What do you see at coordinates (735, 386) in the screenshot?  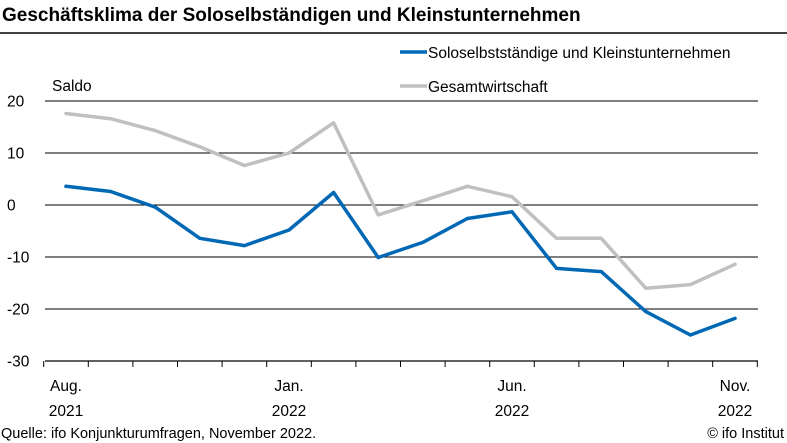 I see `x-tick-label: Nov.` at bounding box center [735, 386].